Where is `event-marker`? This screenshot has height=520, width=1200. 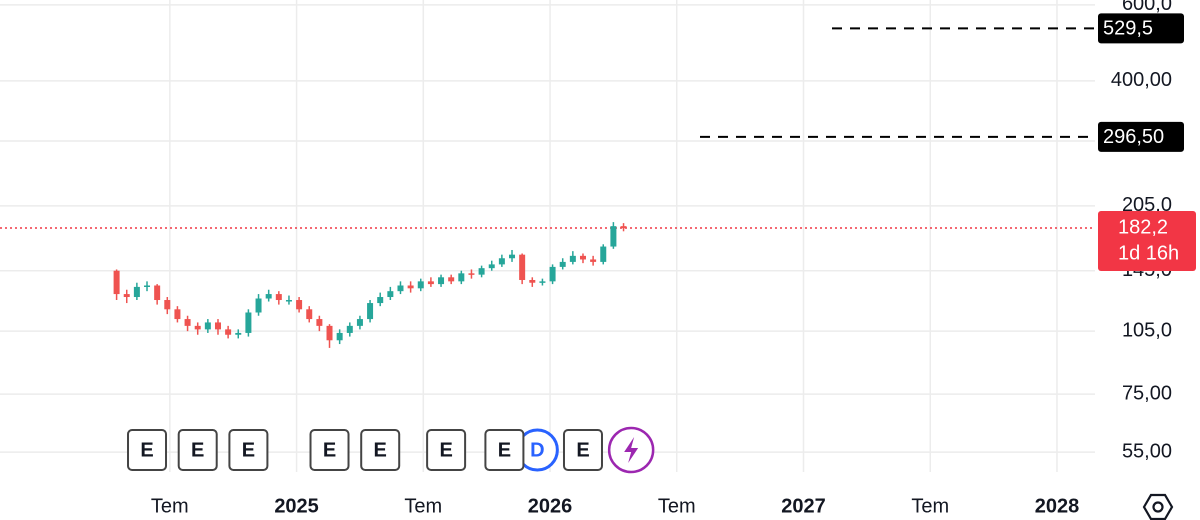
event-marker is located at coordinates (631, 450).